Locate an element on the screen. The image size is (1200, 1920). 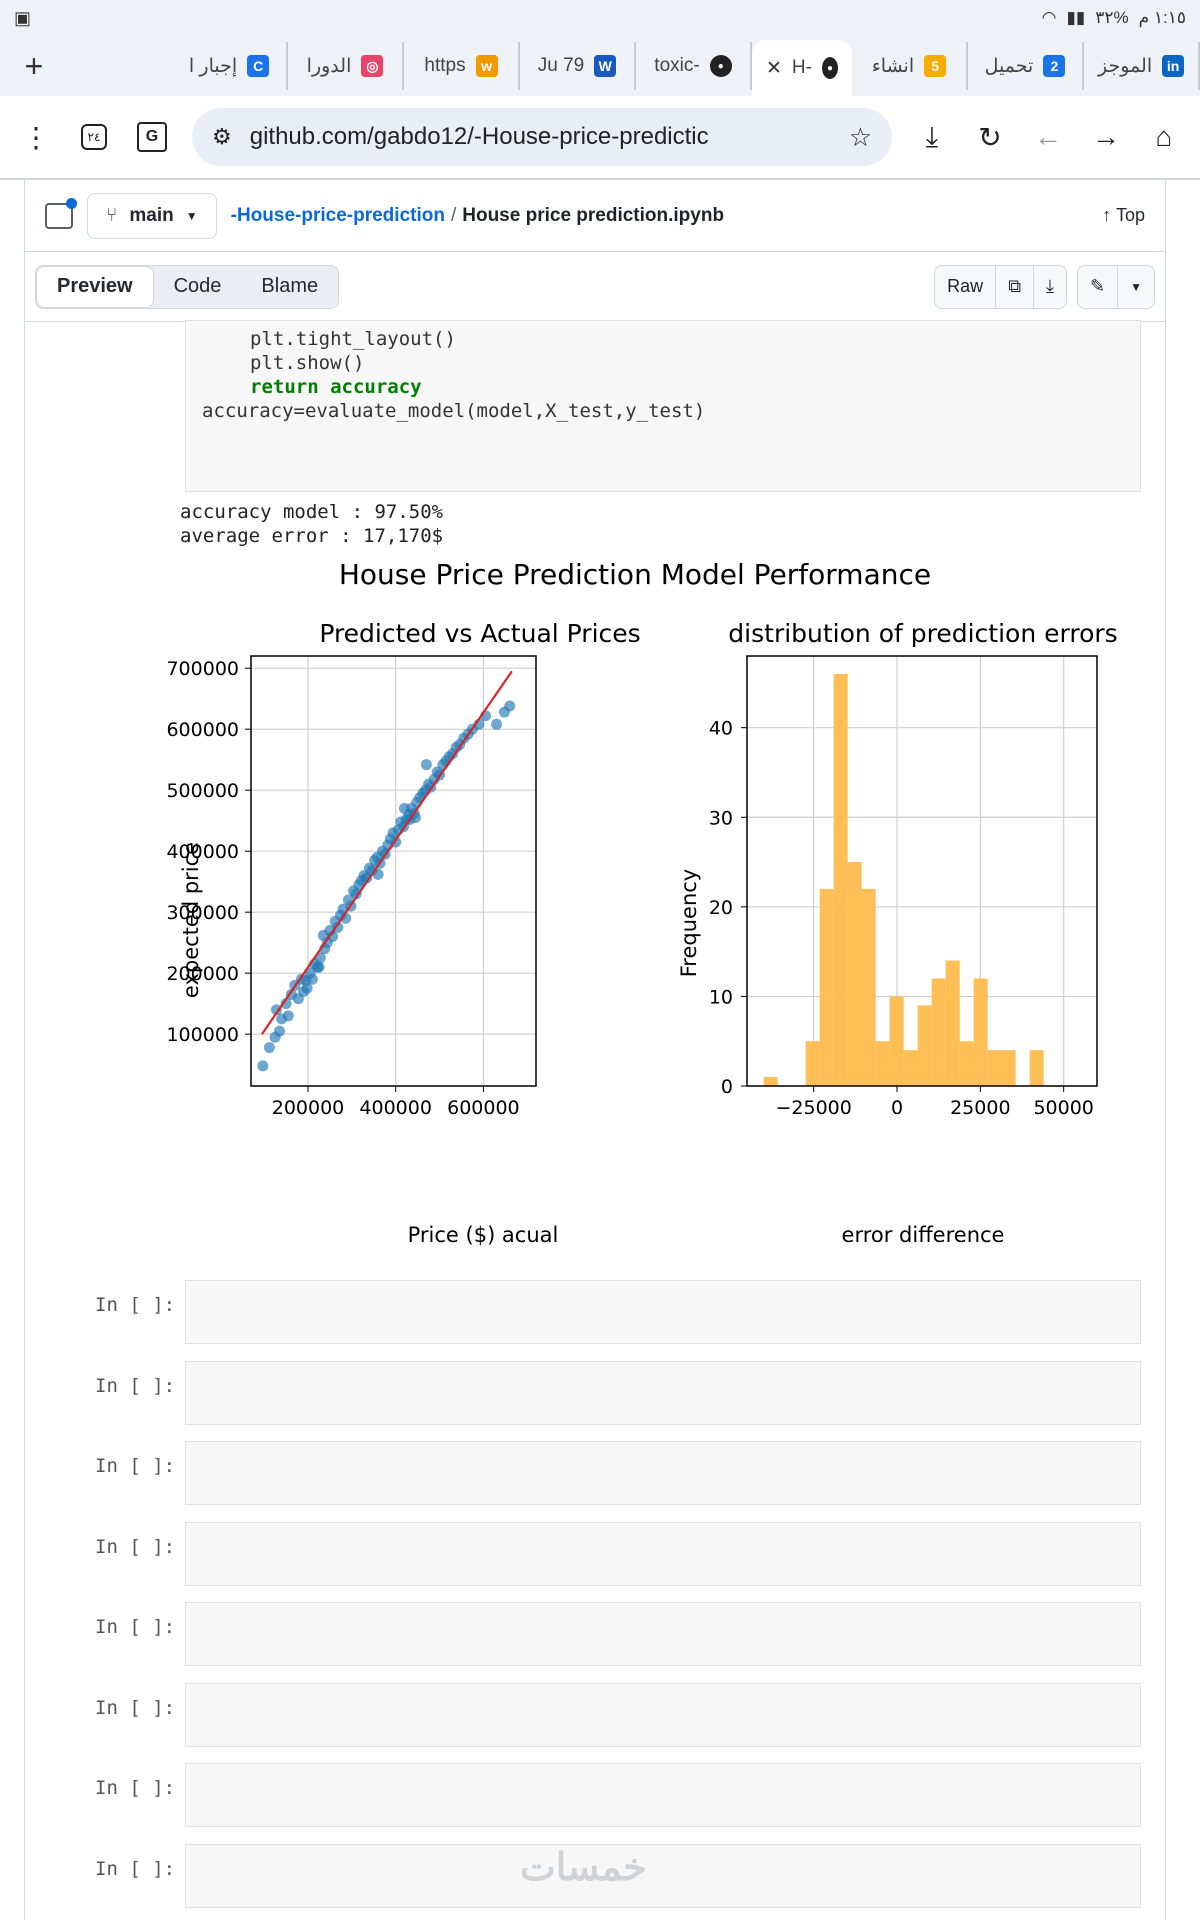
tab-count-icon: ٢٤ is located at coordinates (94, 137).